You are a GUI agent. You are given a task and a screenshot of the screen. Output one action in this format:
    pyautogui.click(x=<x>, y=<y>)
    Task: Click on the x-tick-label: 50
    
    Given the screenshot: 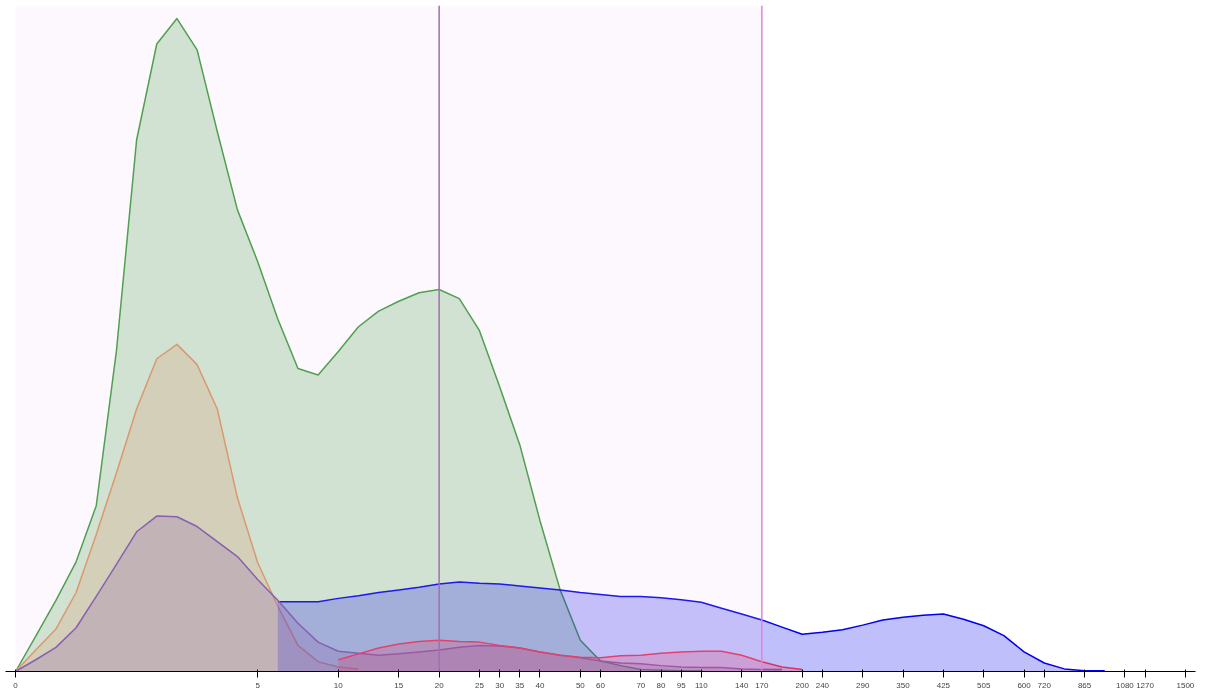 What is the action you would take?
    pyautogui.click(x=580, y=685)
    